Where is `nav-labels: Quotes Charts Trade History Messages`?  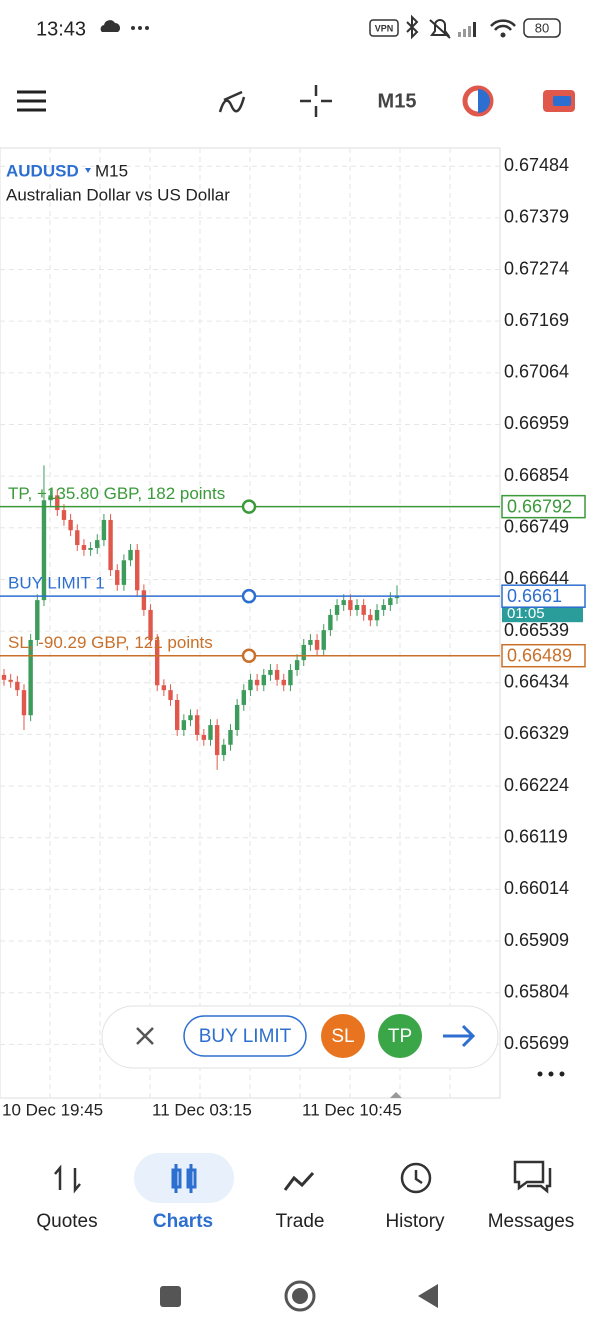
nav-labels: Quotes Charts Trade History Messages is located at coordinates (305, 1221).